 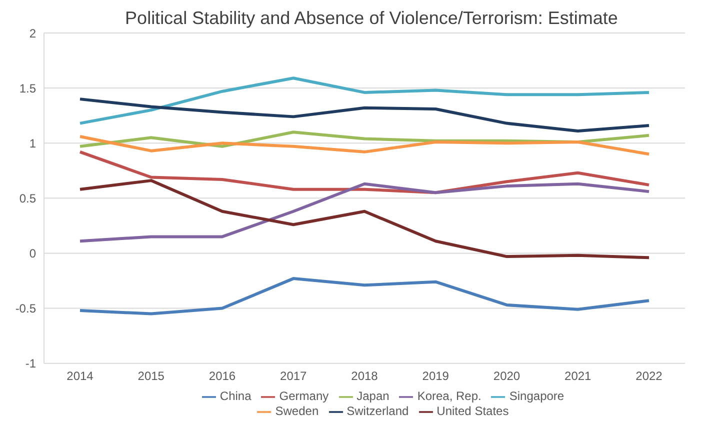 What do you see at coordinates (373, 396) in the screenshot?
I see `legend-label: Japan` at bounding box center [373, 396].